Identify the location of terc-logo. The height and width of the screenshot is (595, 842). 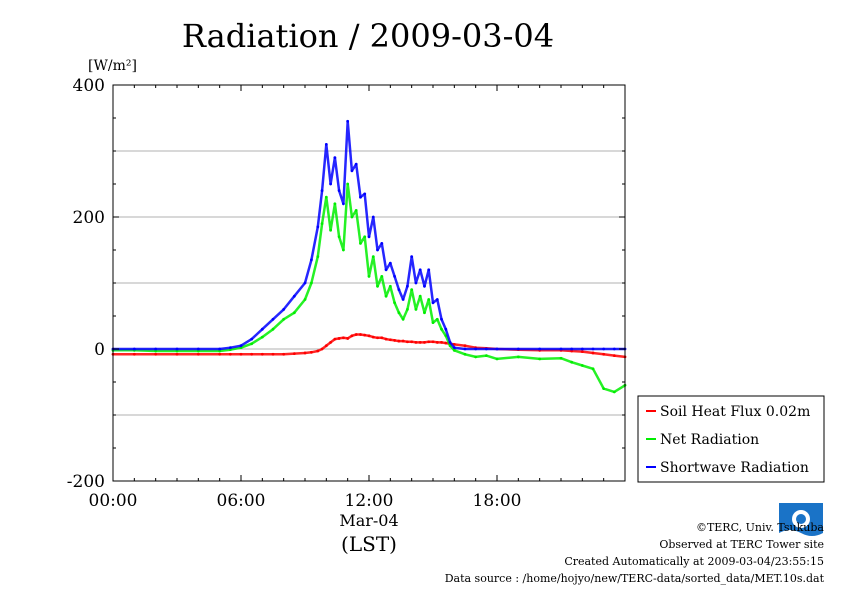
(801, 522).